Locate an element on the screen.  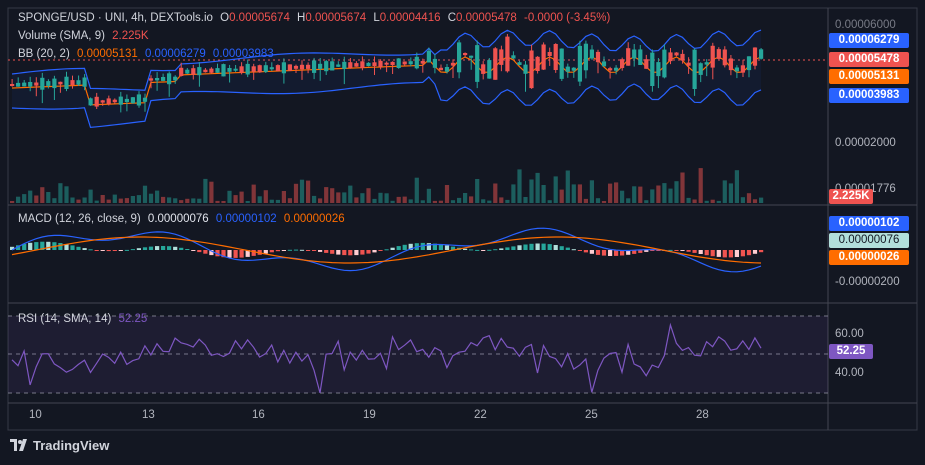
price-tick: 0.00002000 is located at coordinates (865, 143).